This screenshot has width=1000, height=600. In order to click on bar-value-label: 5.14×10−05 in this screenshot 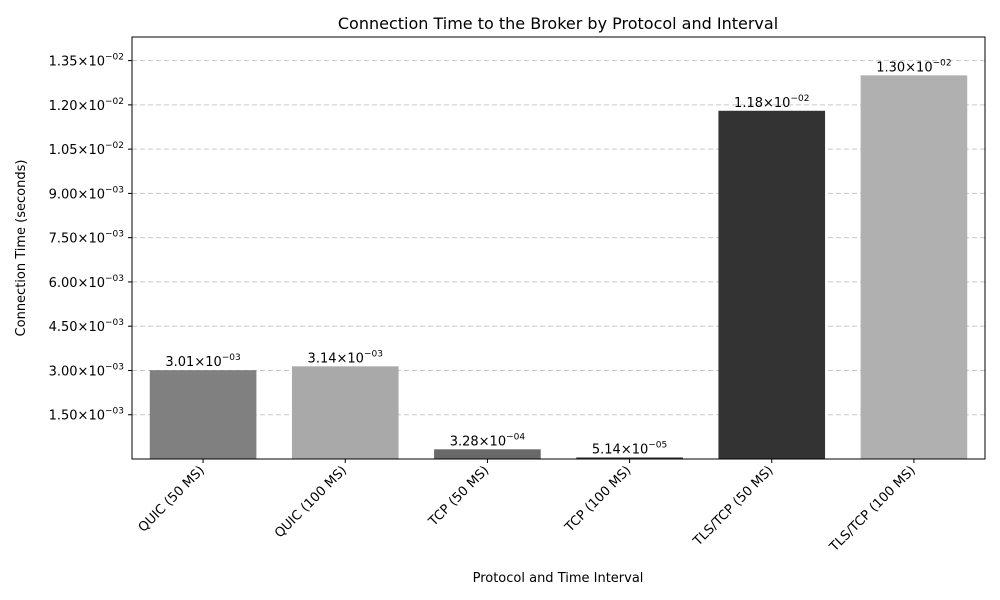, I will do `click(629, 448)`.